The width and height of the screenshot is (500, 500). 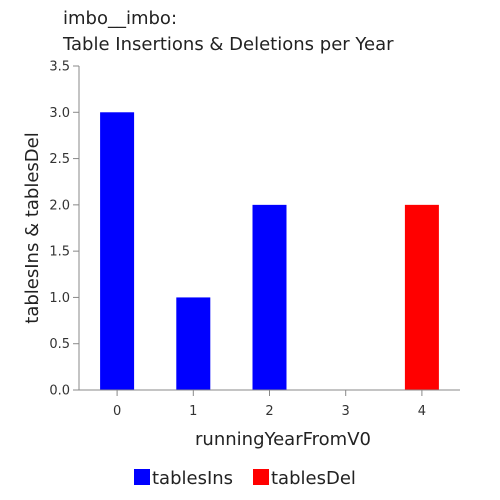 What do you see at coordinates (59, 391) in the screenshot?
I see `y-tick-label: 0.0` at bounding box center [59, 391].